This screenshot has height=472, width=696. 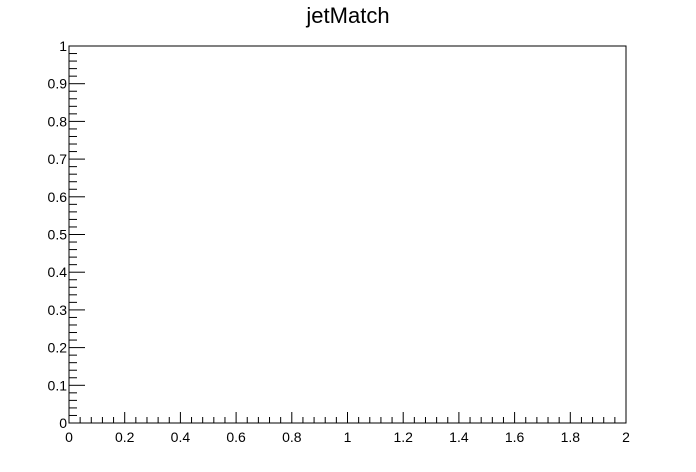 I want to click on y-tick-label: 1, so click(x=63, y=46).